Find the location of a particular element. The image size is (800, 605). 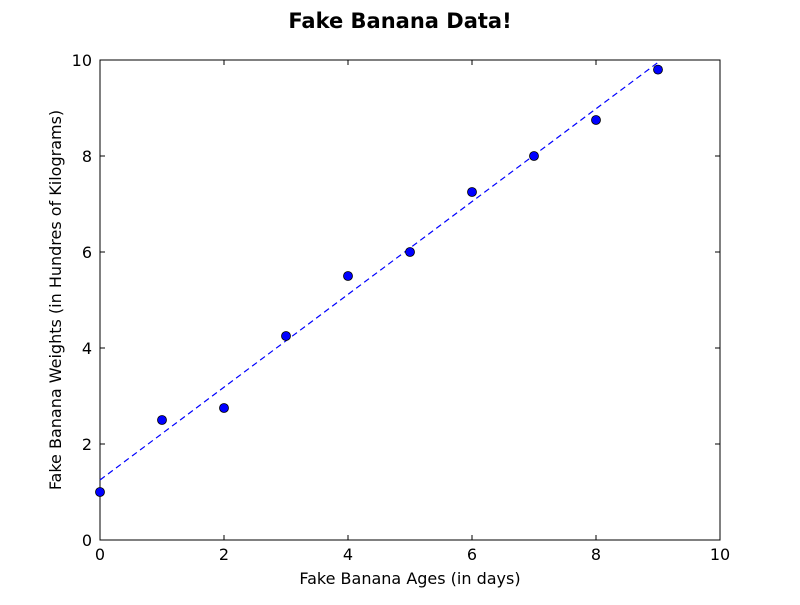

y-tick-label: 6 is located at coordinates (87, 252).